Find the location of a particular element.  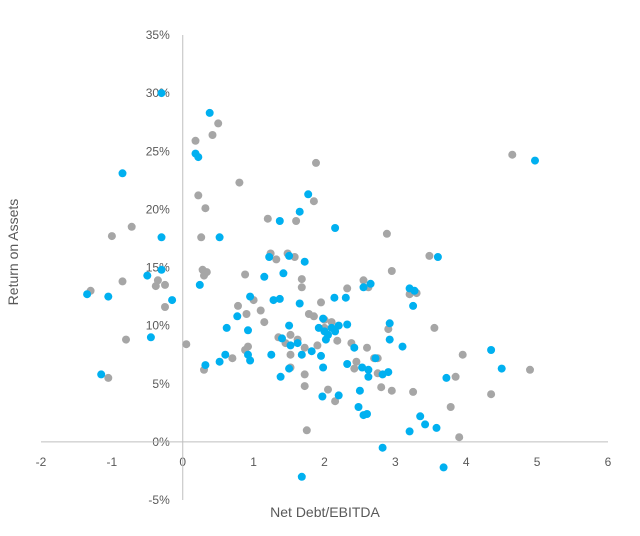

y-tick-label: 25% is located at coordinates (158, 151).